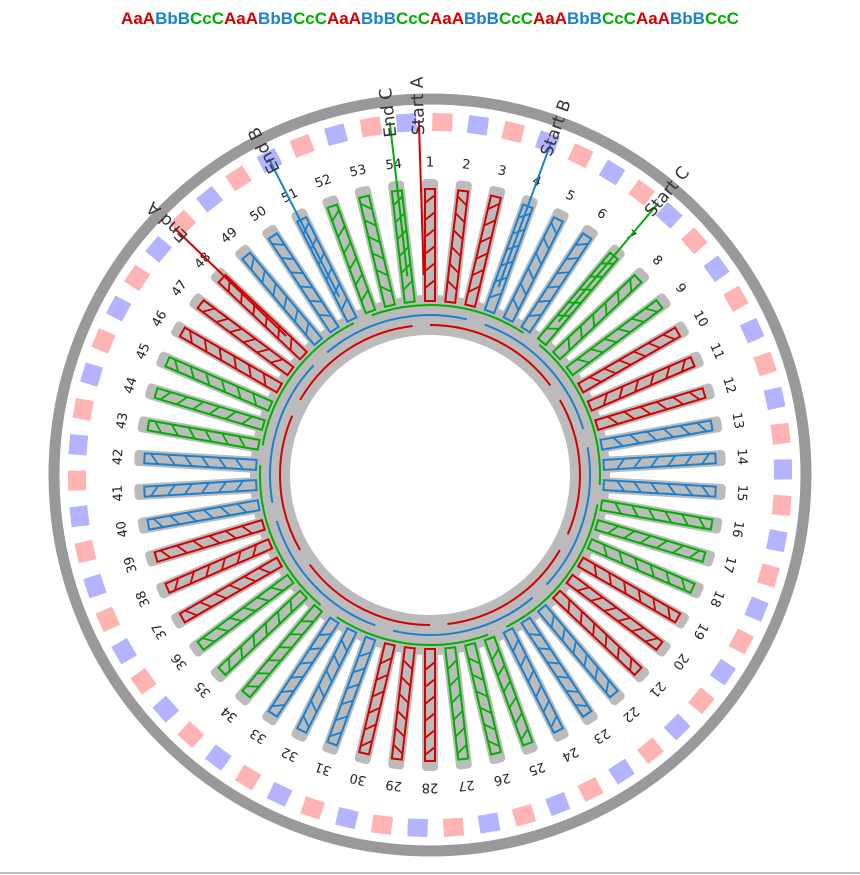 The width and height of the screenshot is (860, 875). What do you see at coordinates (481, 18) in the screenshot?
I see `title-group: BbB` at bounding box center [481, 18].